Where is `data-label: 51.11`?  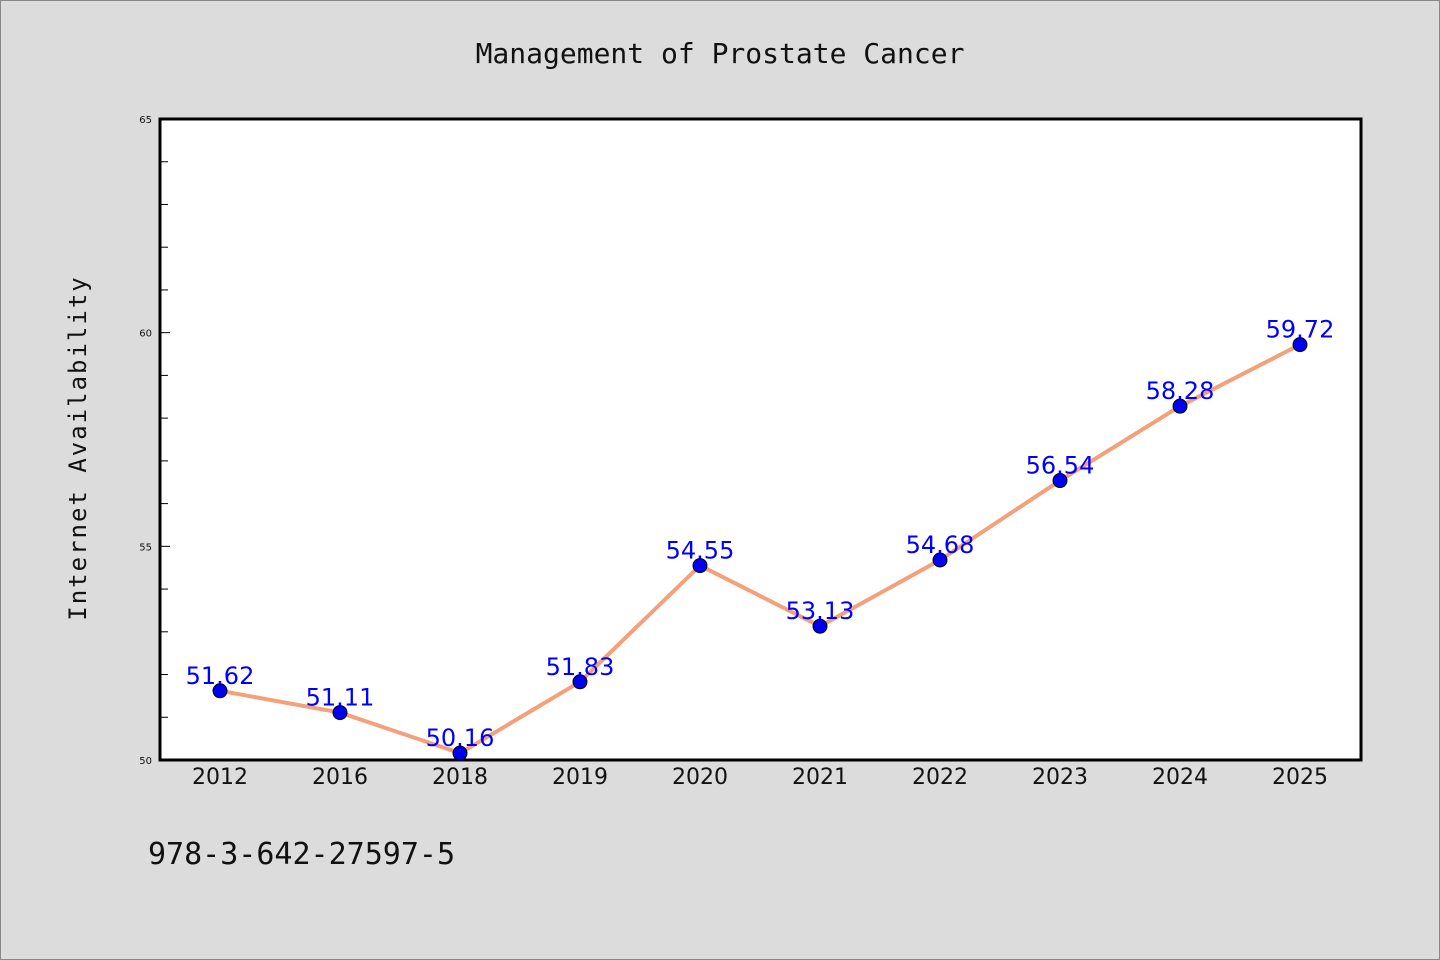
data-label: 51.11 is located at coordinates (340, 698).